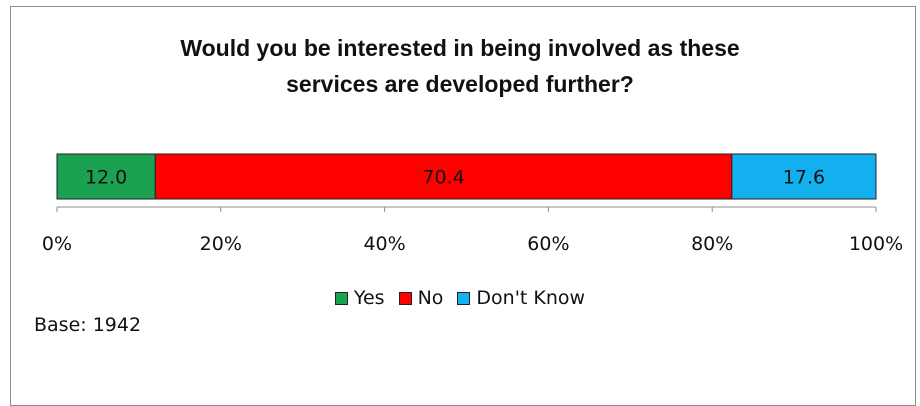 This screenshot has height=406, width=920. I want to click on legend-item-yes: Yes, so click(359, 298).